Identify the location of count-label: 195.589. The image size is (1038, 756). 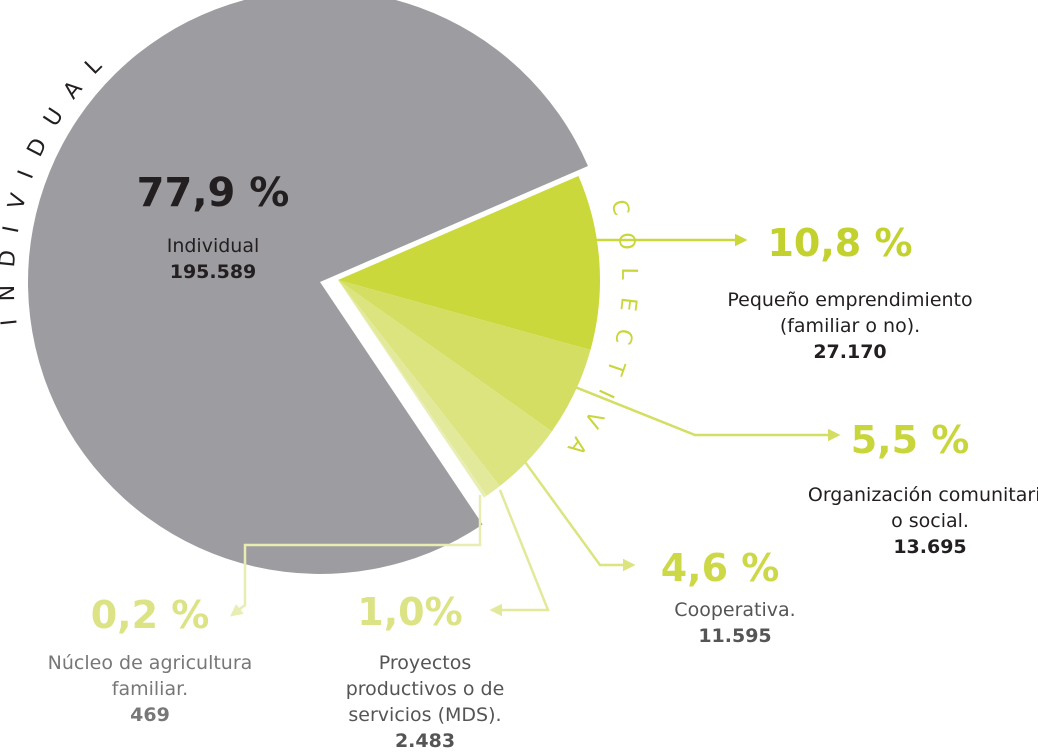
(213, 272).